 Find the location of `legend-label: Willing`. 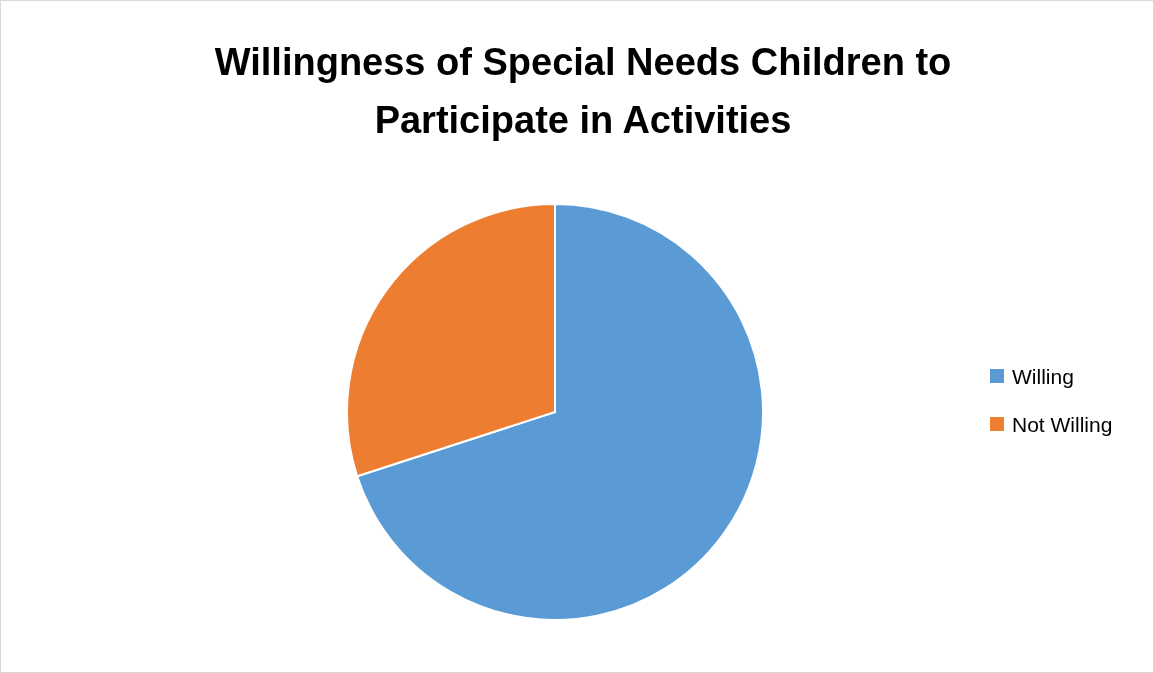

legend-label: Willing is located at coordinates (1043, 376).